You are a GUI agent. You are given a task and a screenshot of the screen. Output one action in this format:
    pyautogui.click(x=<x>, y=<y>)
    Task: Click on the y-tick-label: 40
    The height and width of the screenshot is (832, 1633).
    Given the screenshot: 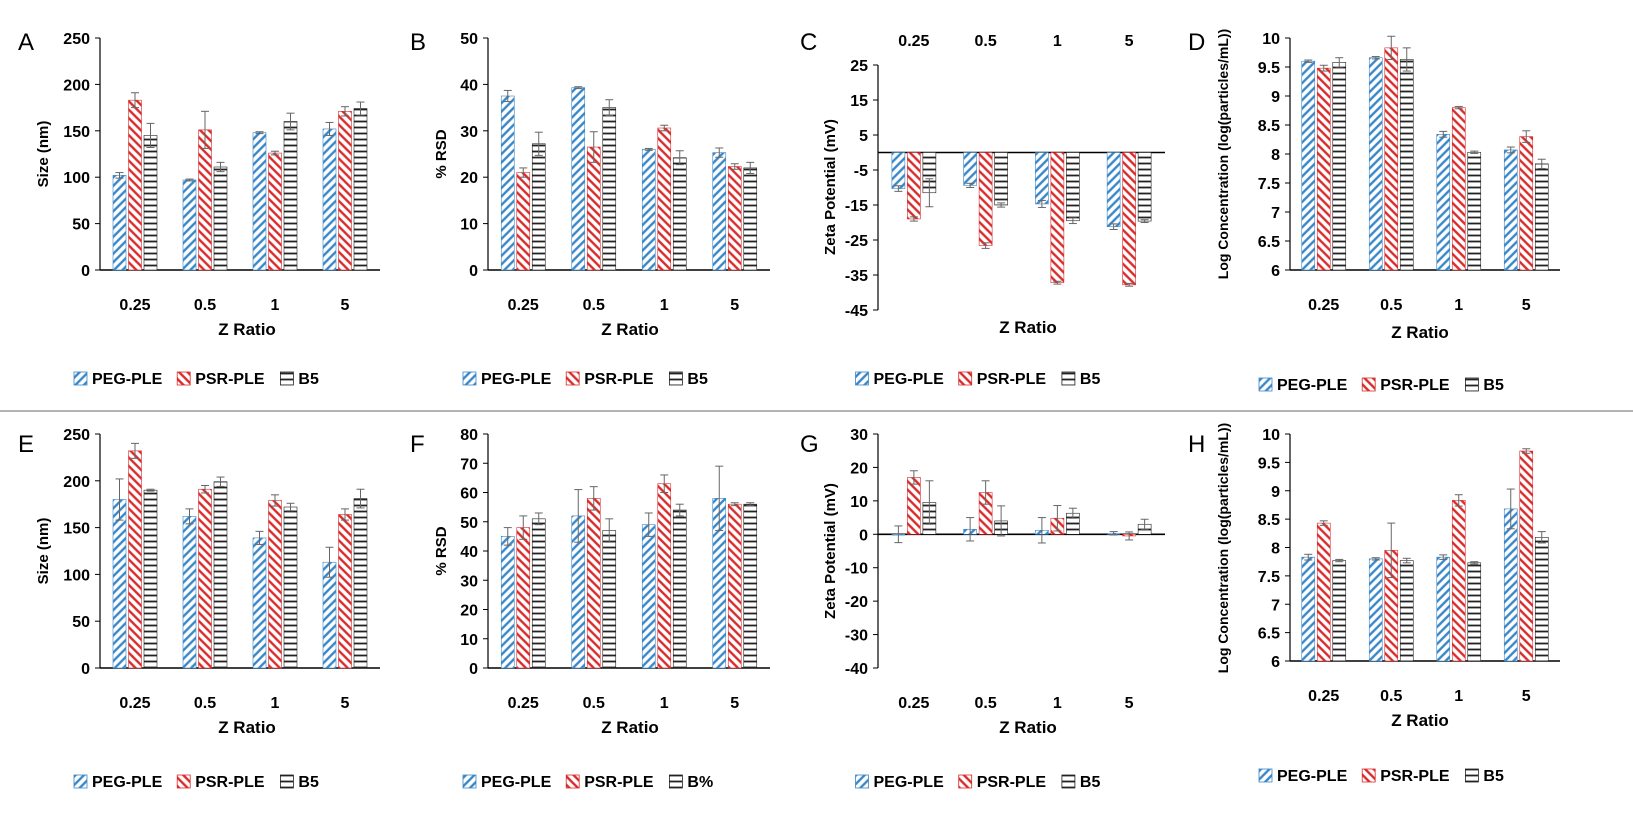 What is the action you would take?
    pyautogui.click(x=469, y=85)
    